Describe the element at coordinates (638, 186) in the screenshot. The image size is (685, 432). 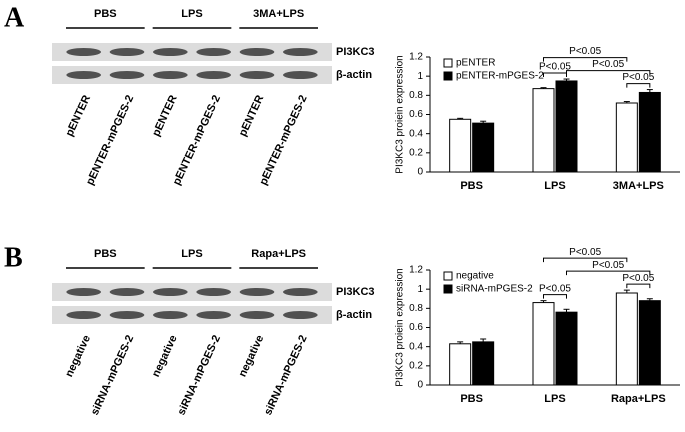
I see `x-tick-label: 3MA+LPS` at that location.